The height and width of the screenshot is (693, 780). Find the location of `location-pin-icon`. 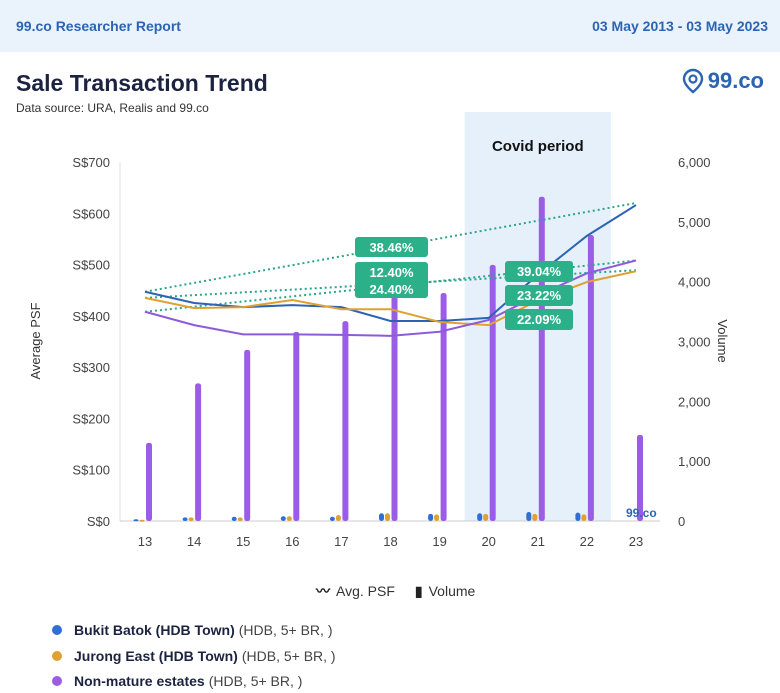

location-pin-icon is located at coordinates (692, 81).